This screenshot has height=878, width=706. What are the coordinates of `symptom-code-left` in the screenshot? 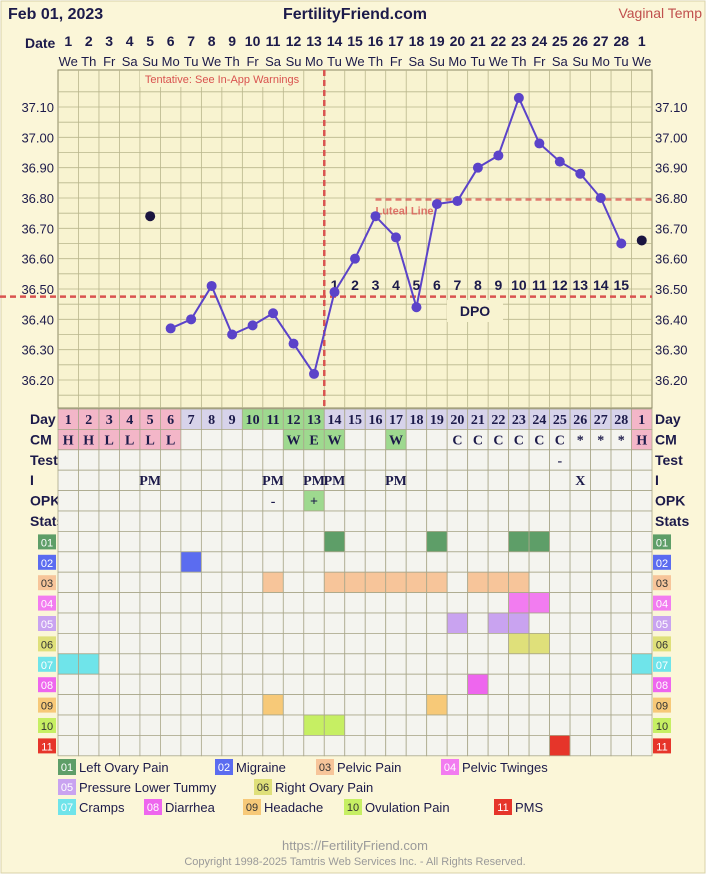 It's located at (47, 685).